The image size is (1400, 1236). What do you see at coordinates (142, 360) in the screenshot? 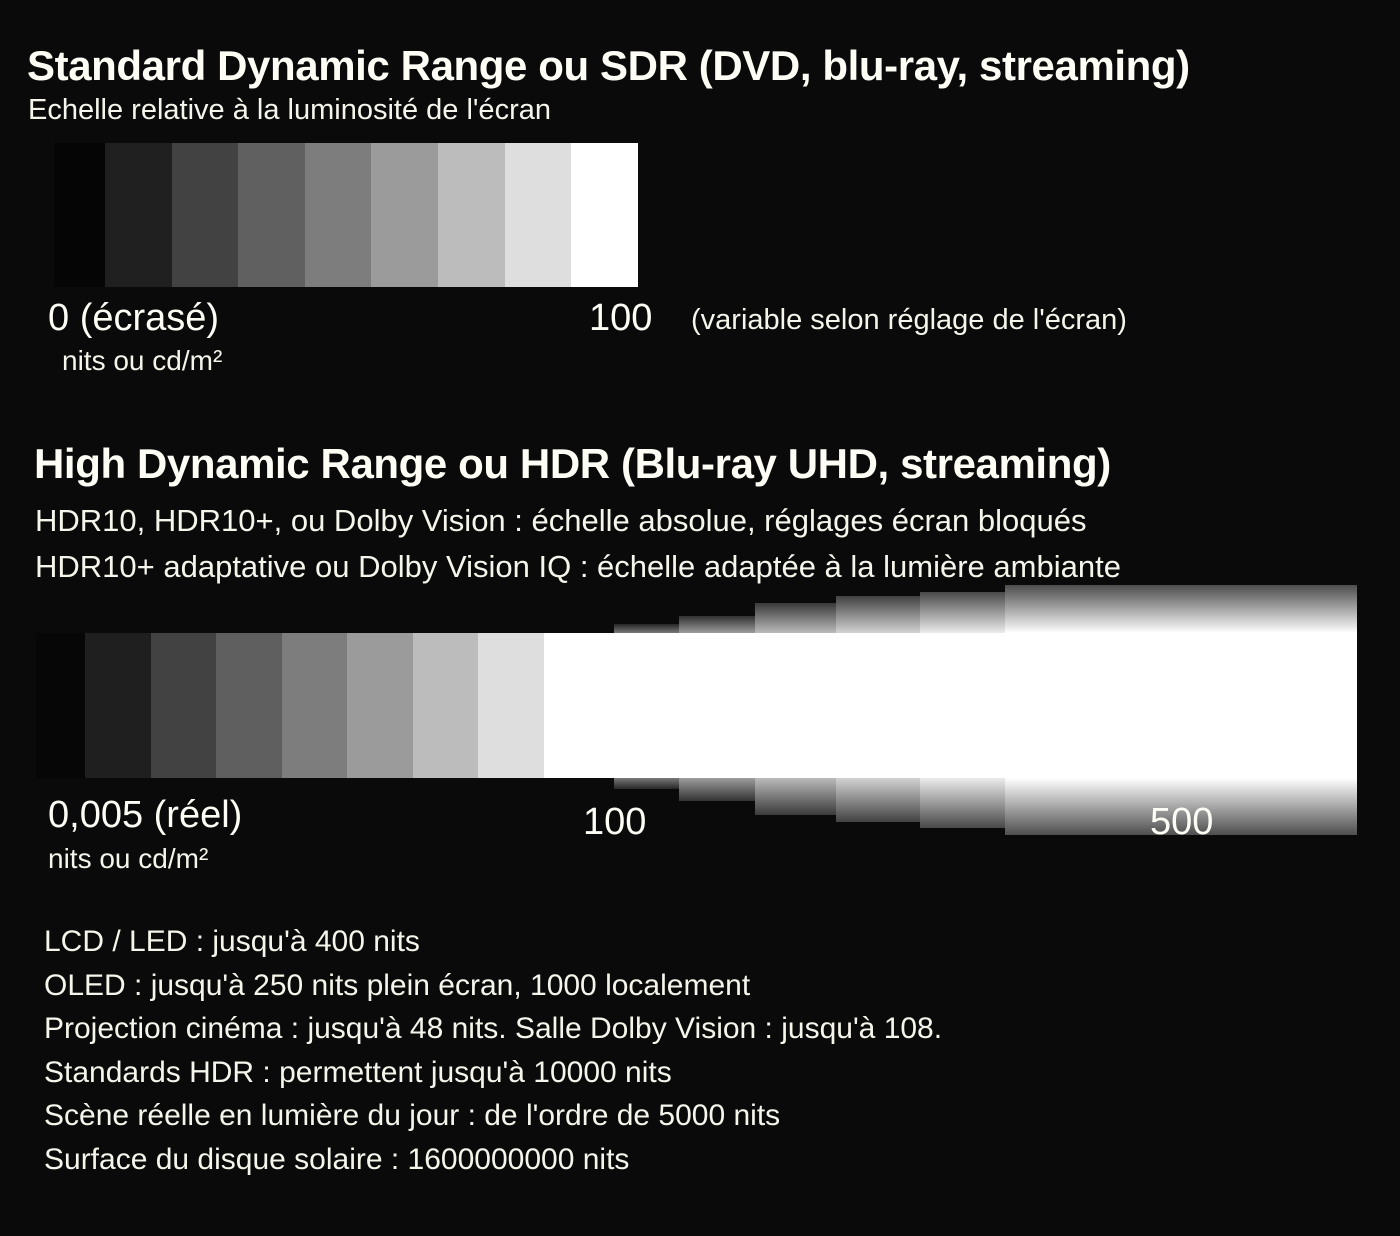
I see `sdr-units-label: nits ou cd/m²` at bounding box center [142, 360].